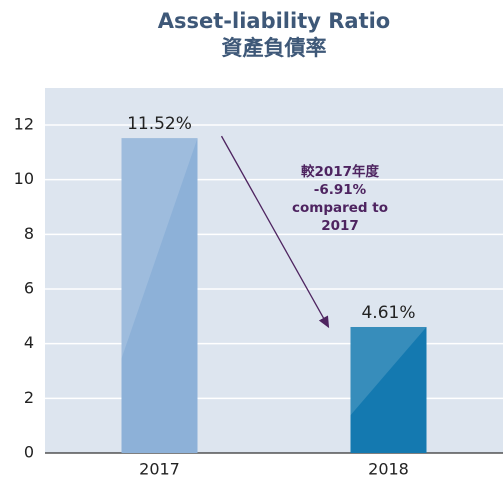  Describe the element at coordinates (340, 226) in the screenshot. I see `annotation: 2017` at that location.